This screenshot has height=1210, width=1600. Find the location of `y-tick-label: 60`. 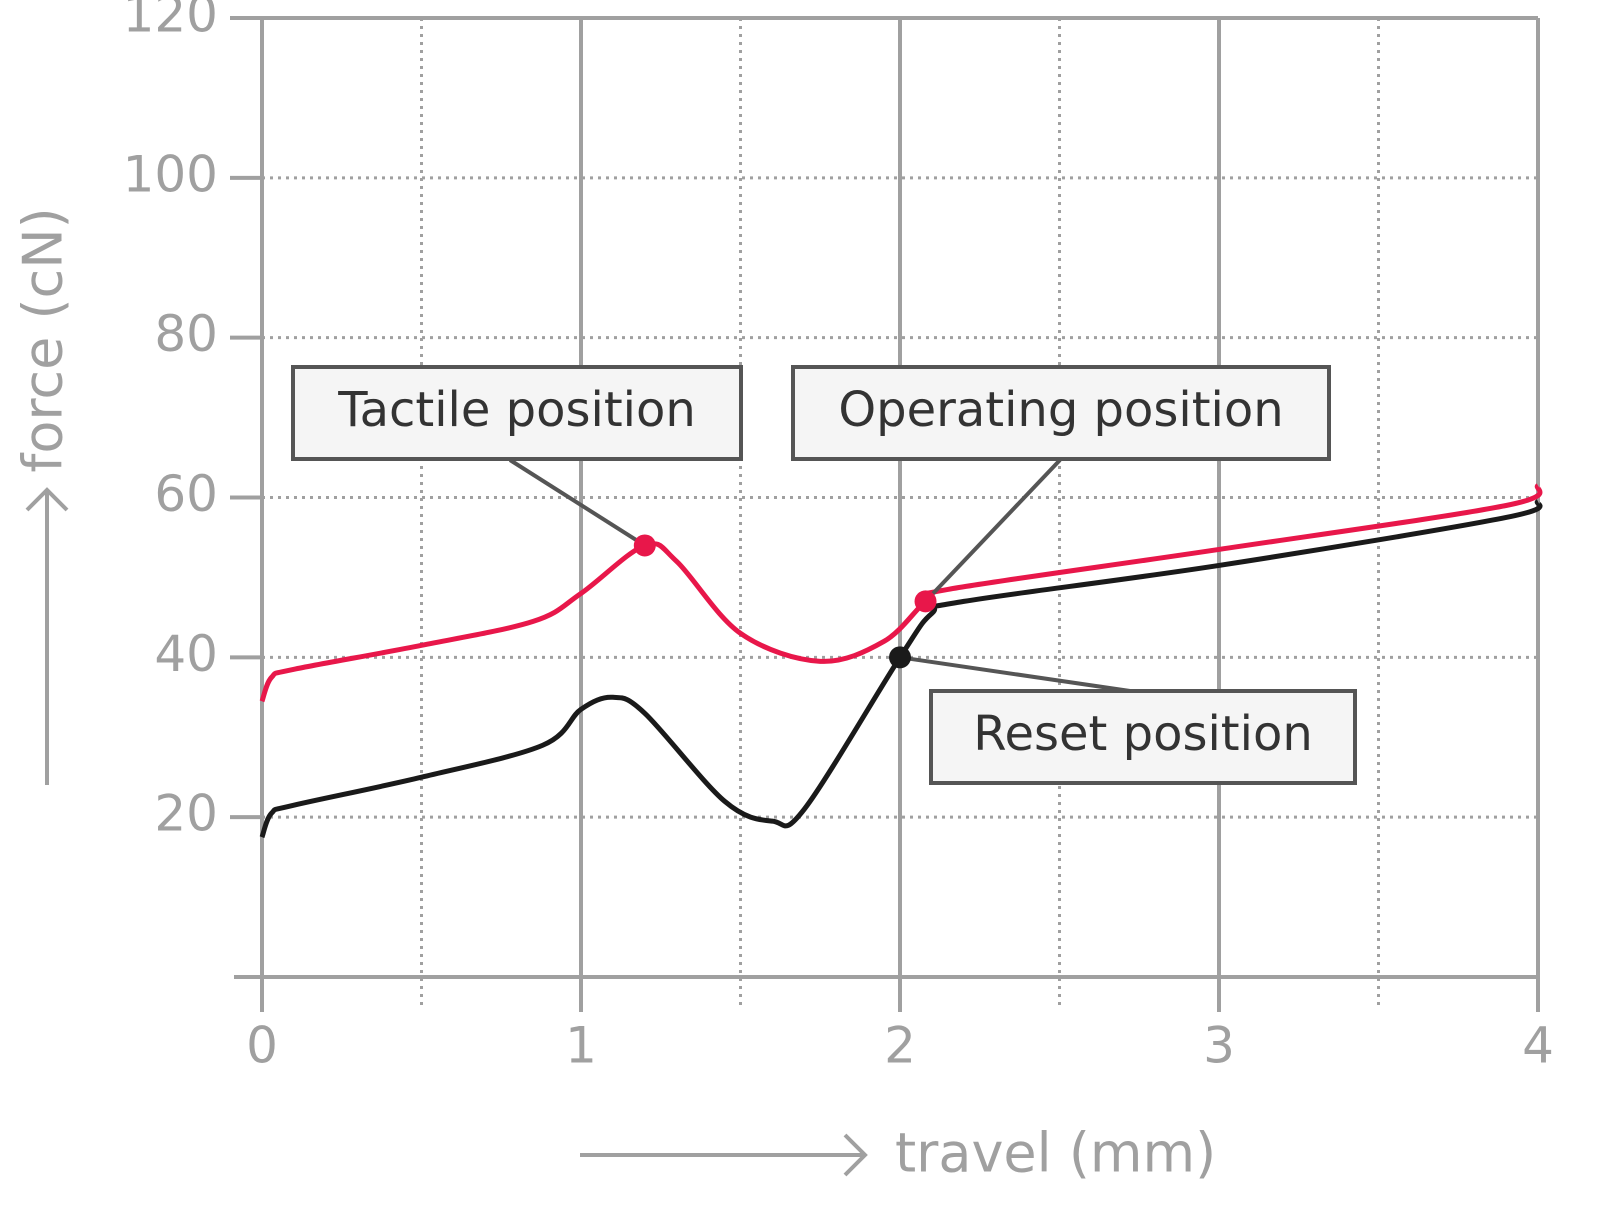

y-tick-label: 60 is located at coordinates (186, 494).